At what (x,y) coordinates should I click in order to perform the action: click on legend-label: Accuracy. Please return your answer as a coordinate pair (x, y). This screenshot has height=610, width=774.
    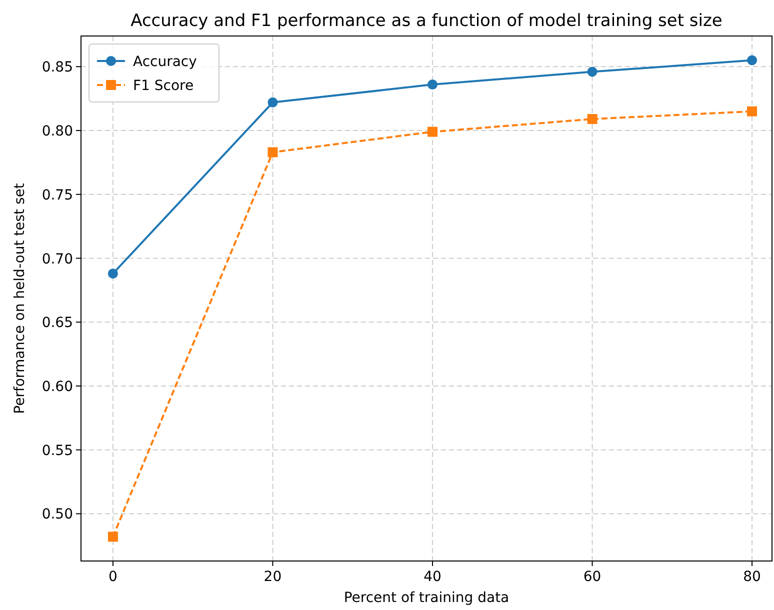
    Looking at the image, I should click on (165, 62).